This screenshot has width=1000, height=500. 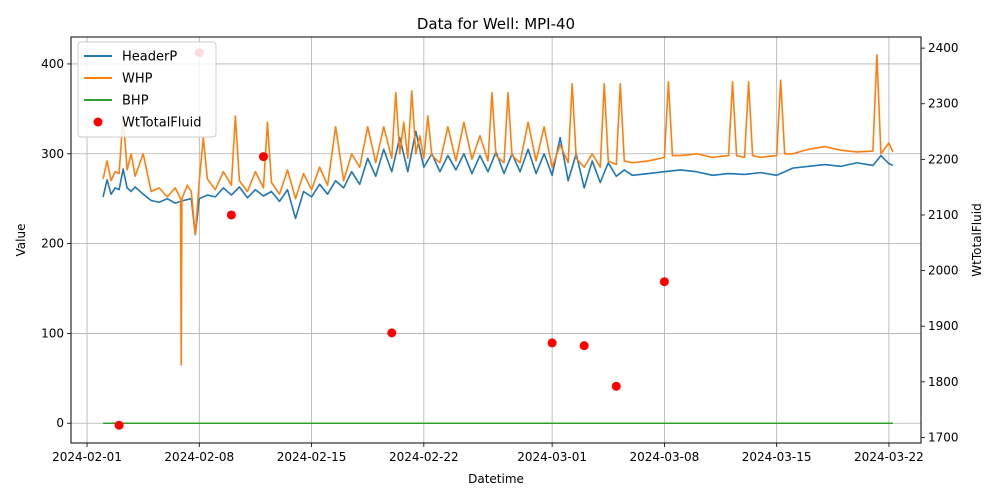 What do you see at coordinates (60, 423) in the screenshot?
I see `y-tick-label: 0` at bounding box center [60, 423].